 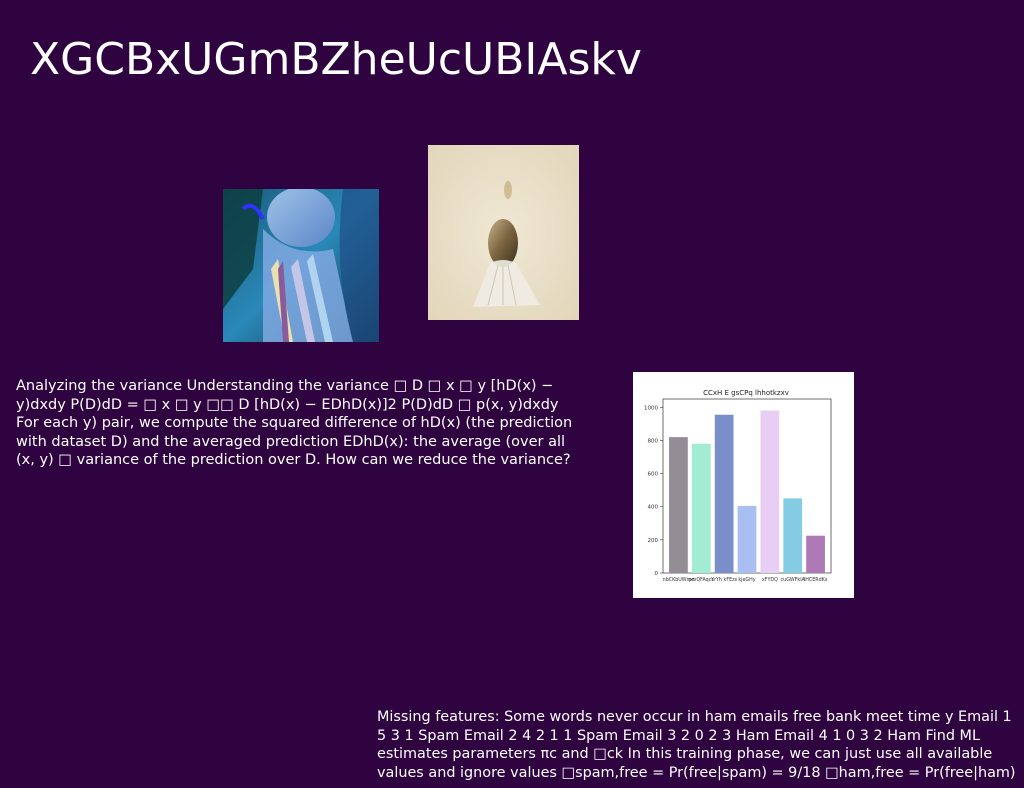 I want to click on x-tick-label: IHCERdKs, so click(x=816, y=580).